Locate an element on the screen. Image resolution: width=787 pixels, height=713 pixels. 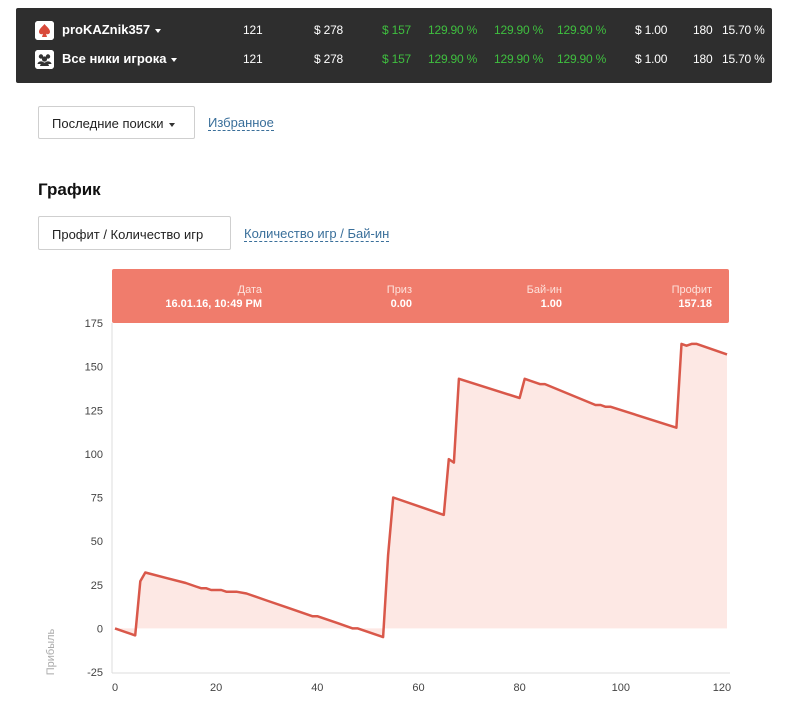
x-tick-label: 60 is located at coordinates (418, 688).